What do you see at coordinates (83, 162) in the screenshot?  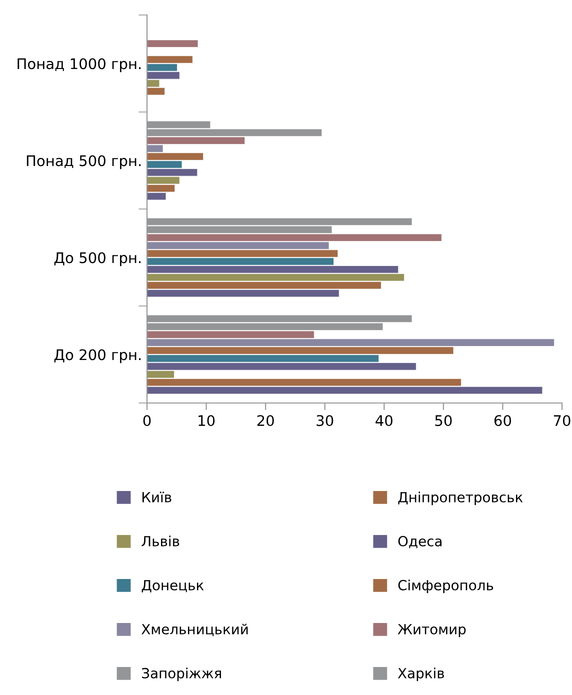 I see `y-tick-label: Понад 500 грн.` at bounding box center [83, 162].